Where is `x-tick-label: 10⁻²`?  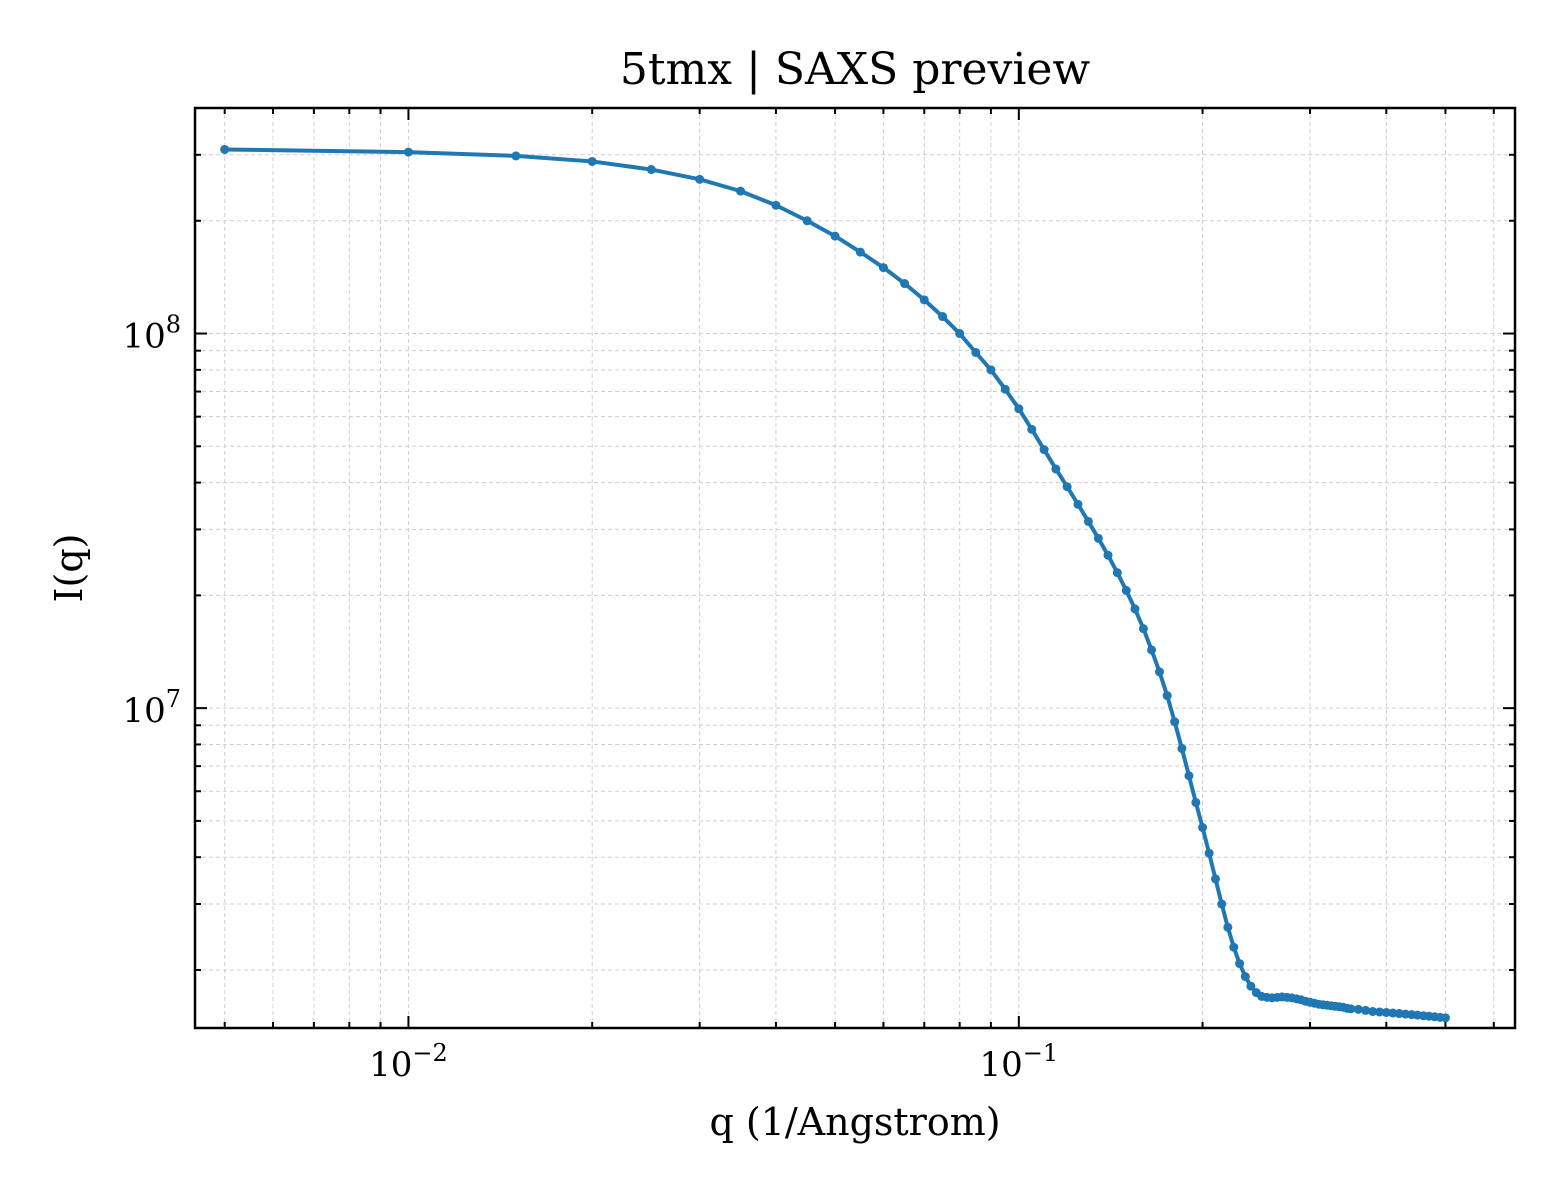 x-tick-label: 10⁻² is located at coordinates (408, 1062).